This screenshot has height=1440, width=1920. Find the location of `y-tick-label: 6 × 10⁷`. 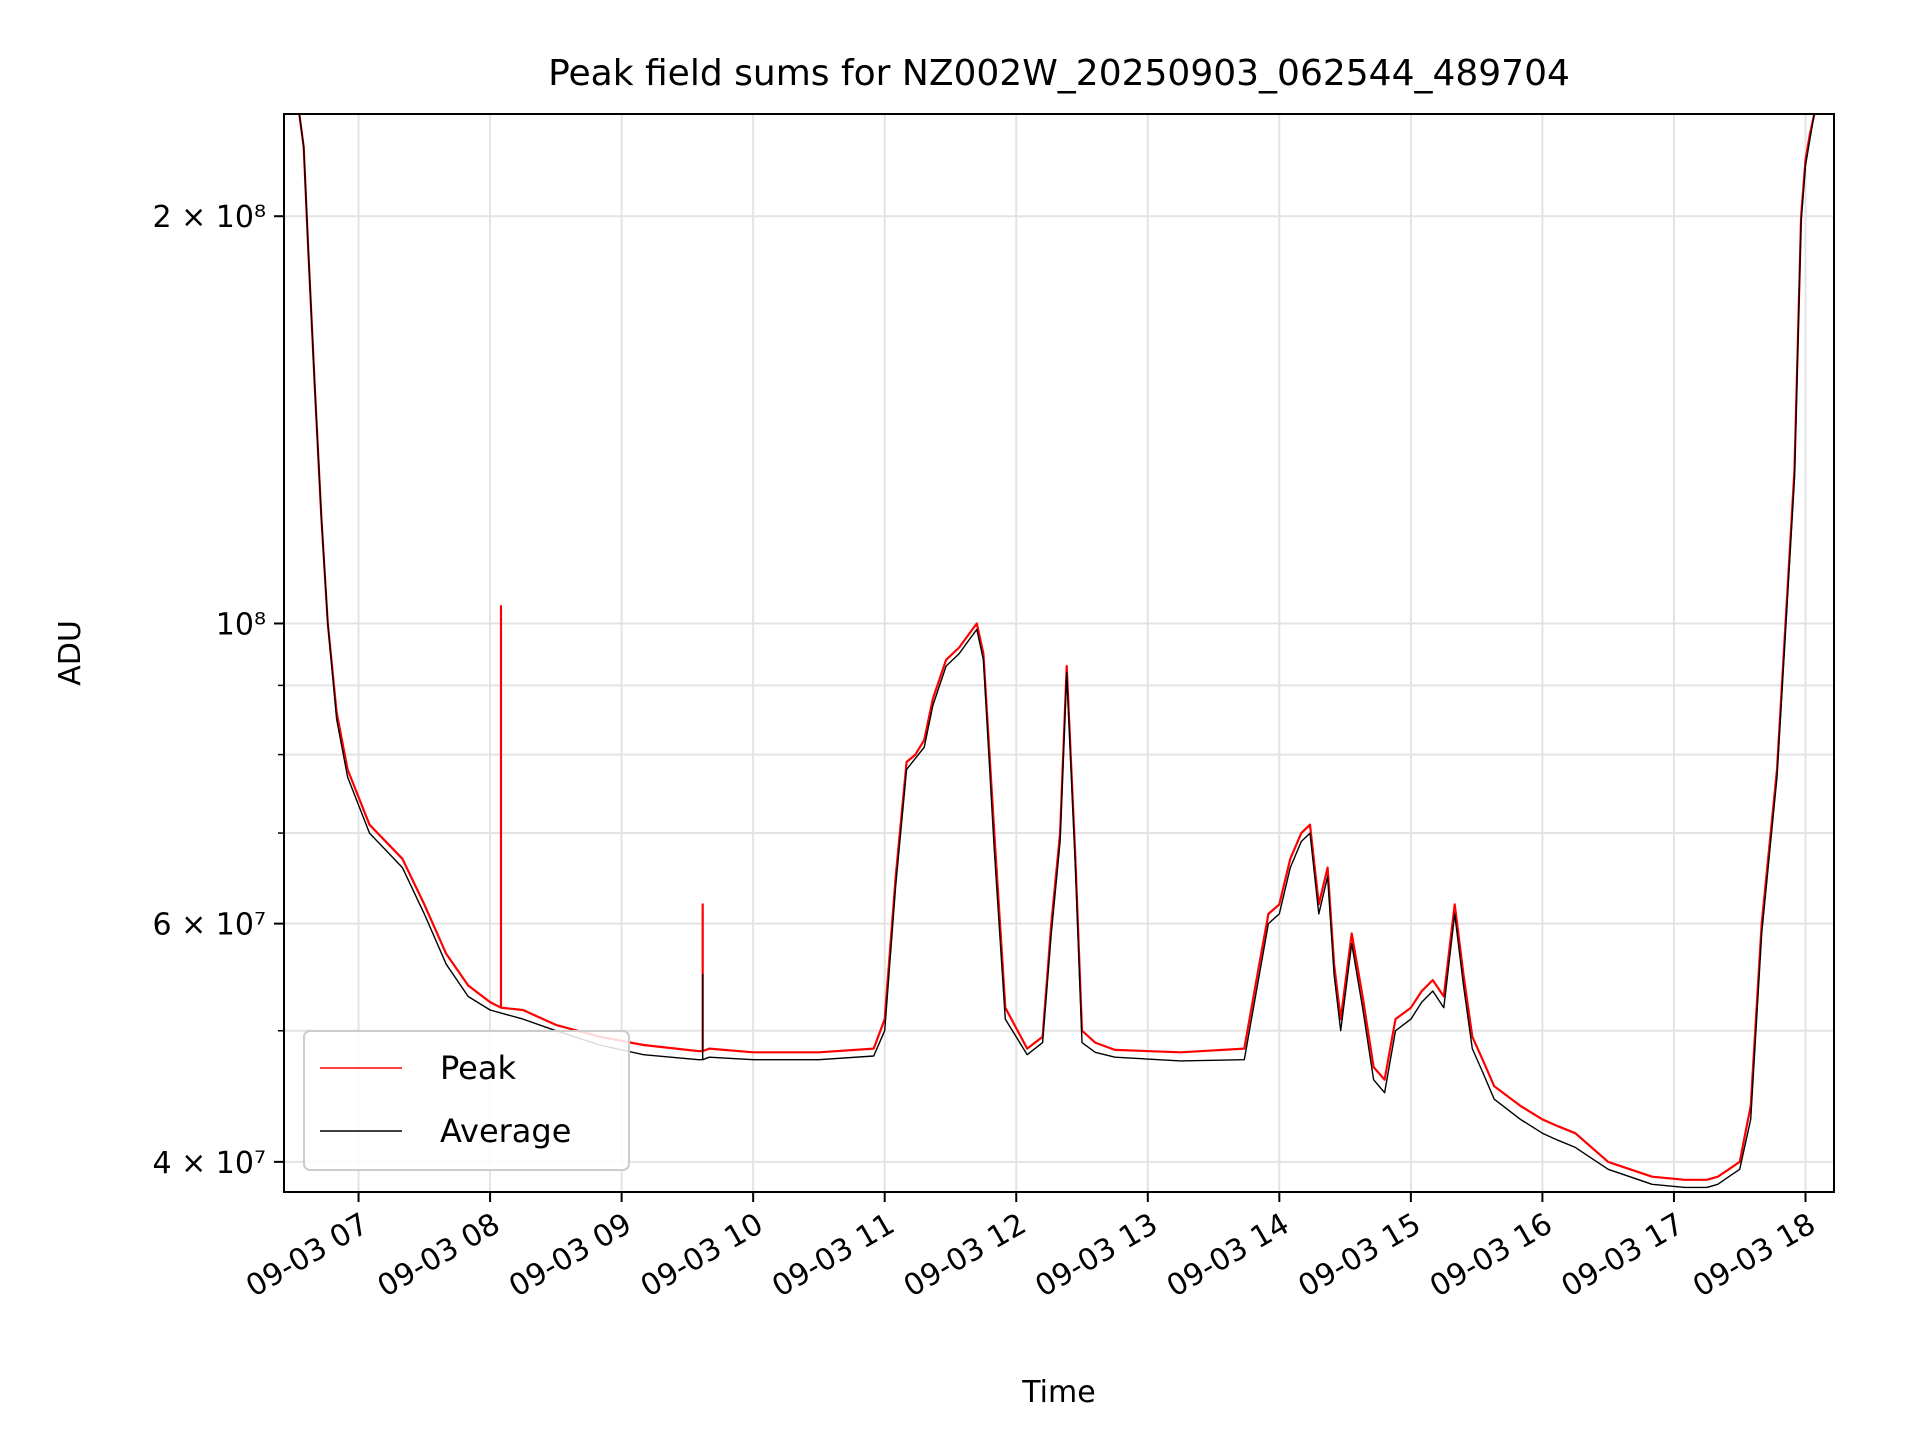

y-tick-label: 6 × 10⁷ is located at coordinates (210, 925).